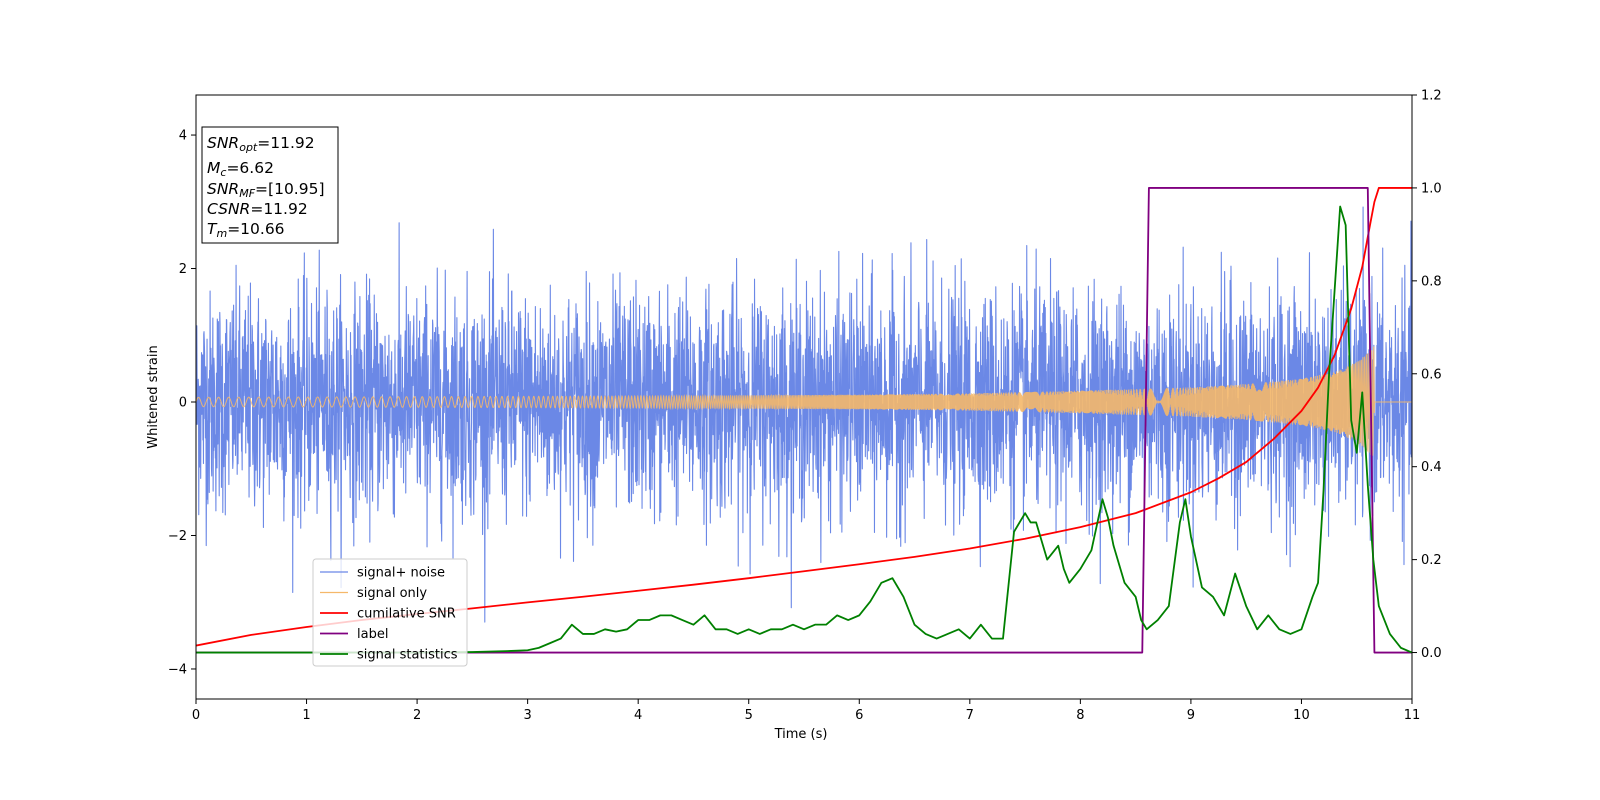 The image size is (1600, 800). What do you see at coordinates (407, 655) in the screenshot?
I see `legend-label: signal statistics` at bounding box center [407, 655].